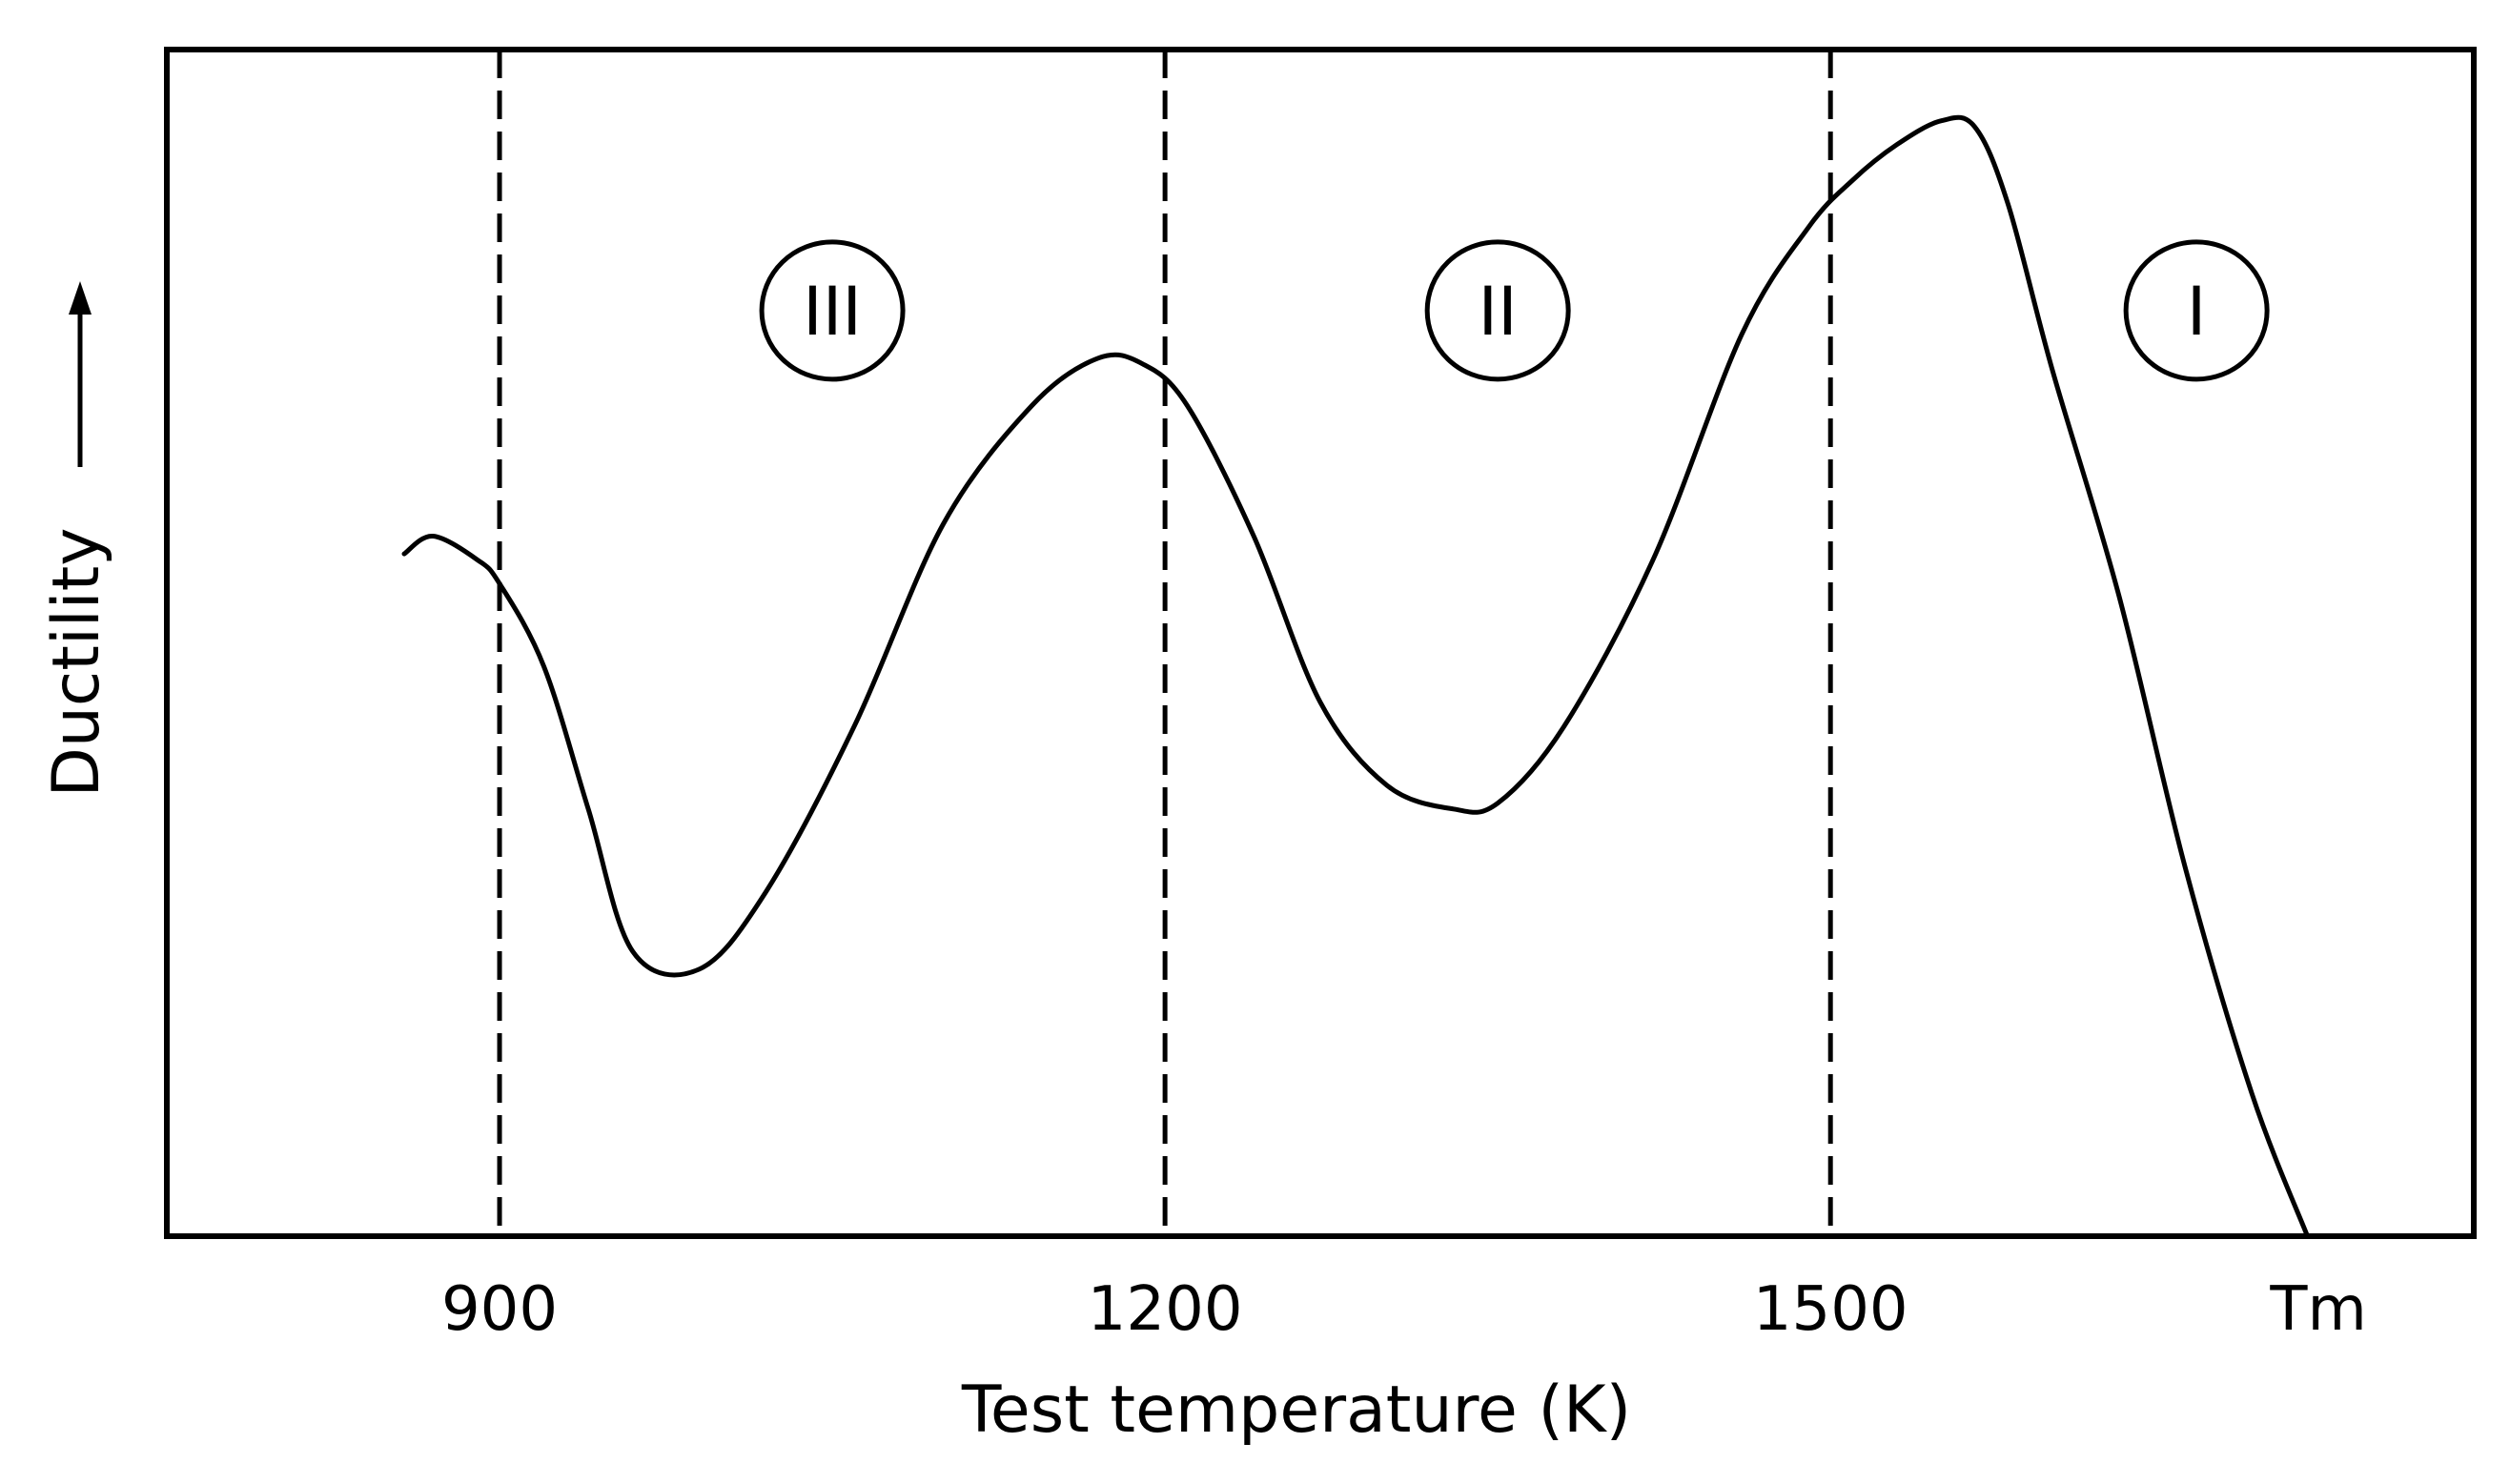 The image size is (2510, 1484). I want to click on x-tick-labels-group: 900 1200 1500 Tm, so click(1404, 1310).